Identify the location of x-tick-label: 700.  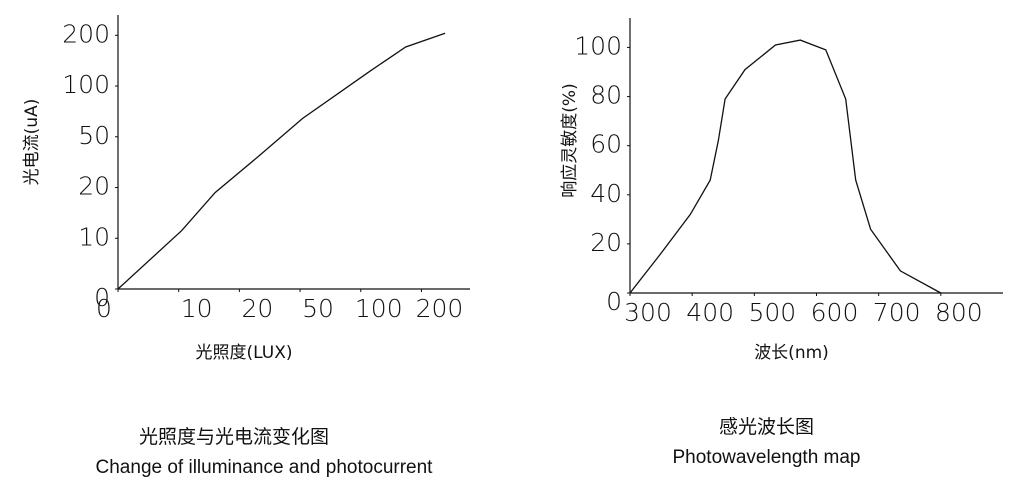
(897, 312).